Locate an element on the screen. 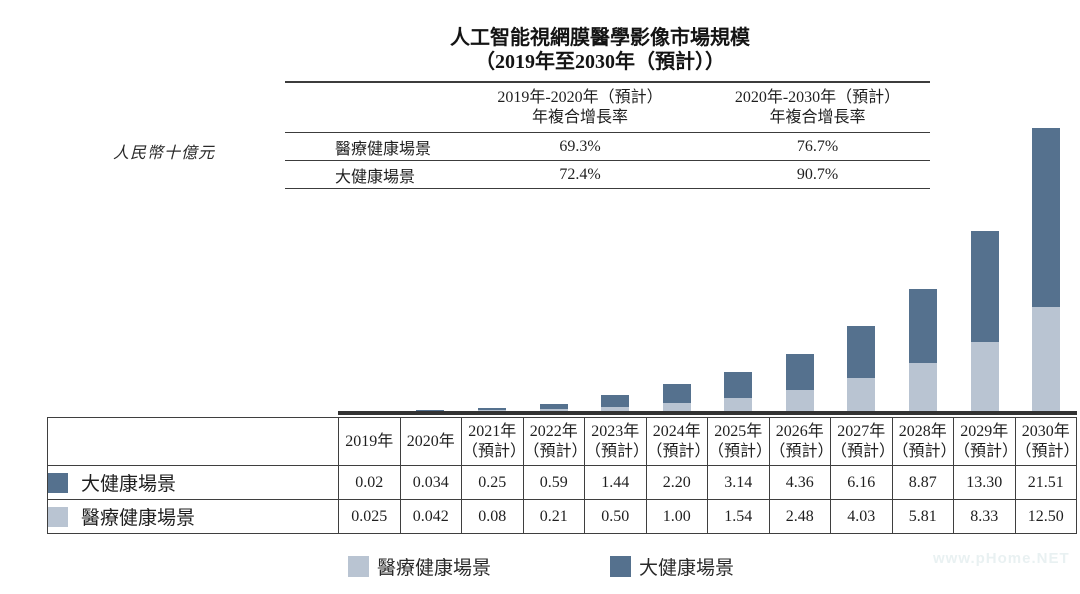 This screenshot has width=1080, height=594. bar-2022年（預計） is located at coordinates (553, 407).